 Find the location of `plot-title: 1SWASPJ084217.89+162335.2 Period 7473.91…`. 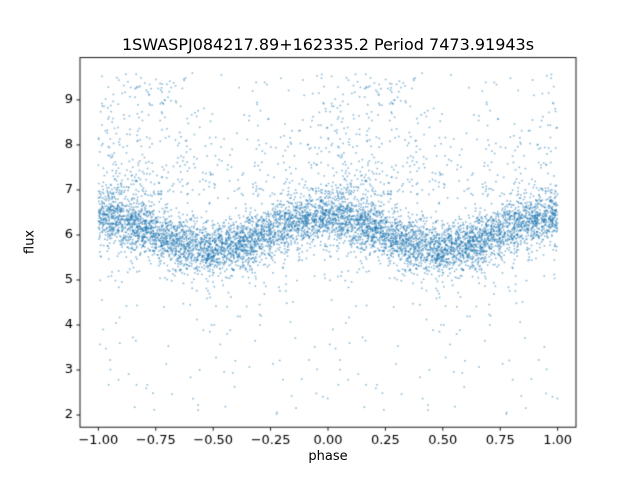

plot-title: 1SWASPJ084217.89+162335.2 Period 7473.91… is located at coordinates (328, 44).